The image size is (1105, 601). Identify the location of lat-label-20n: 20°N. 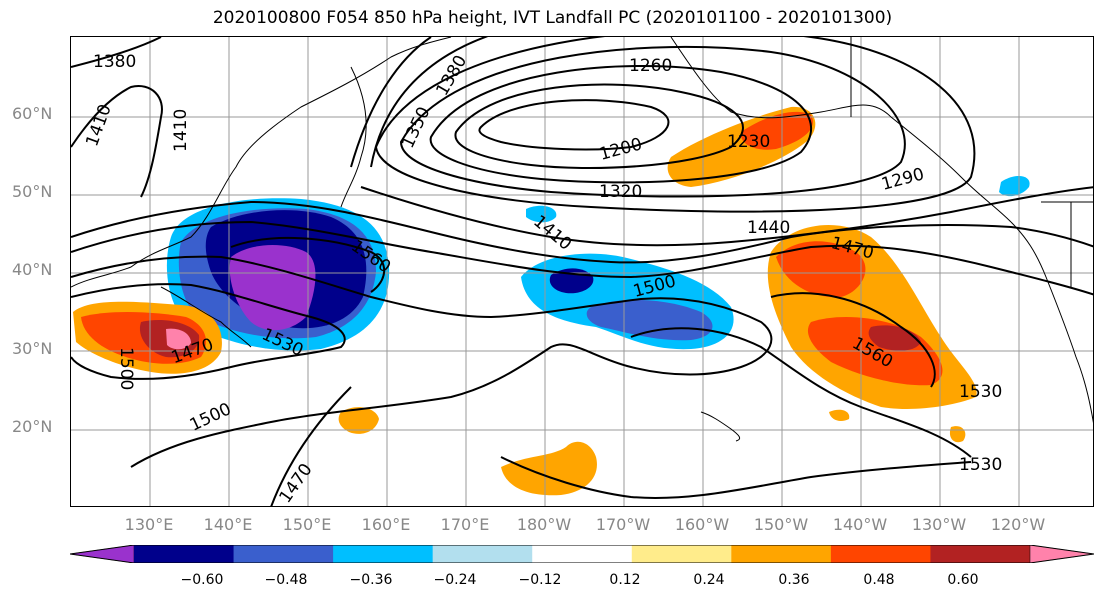
(32, 426).